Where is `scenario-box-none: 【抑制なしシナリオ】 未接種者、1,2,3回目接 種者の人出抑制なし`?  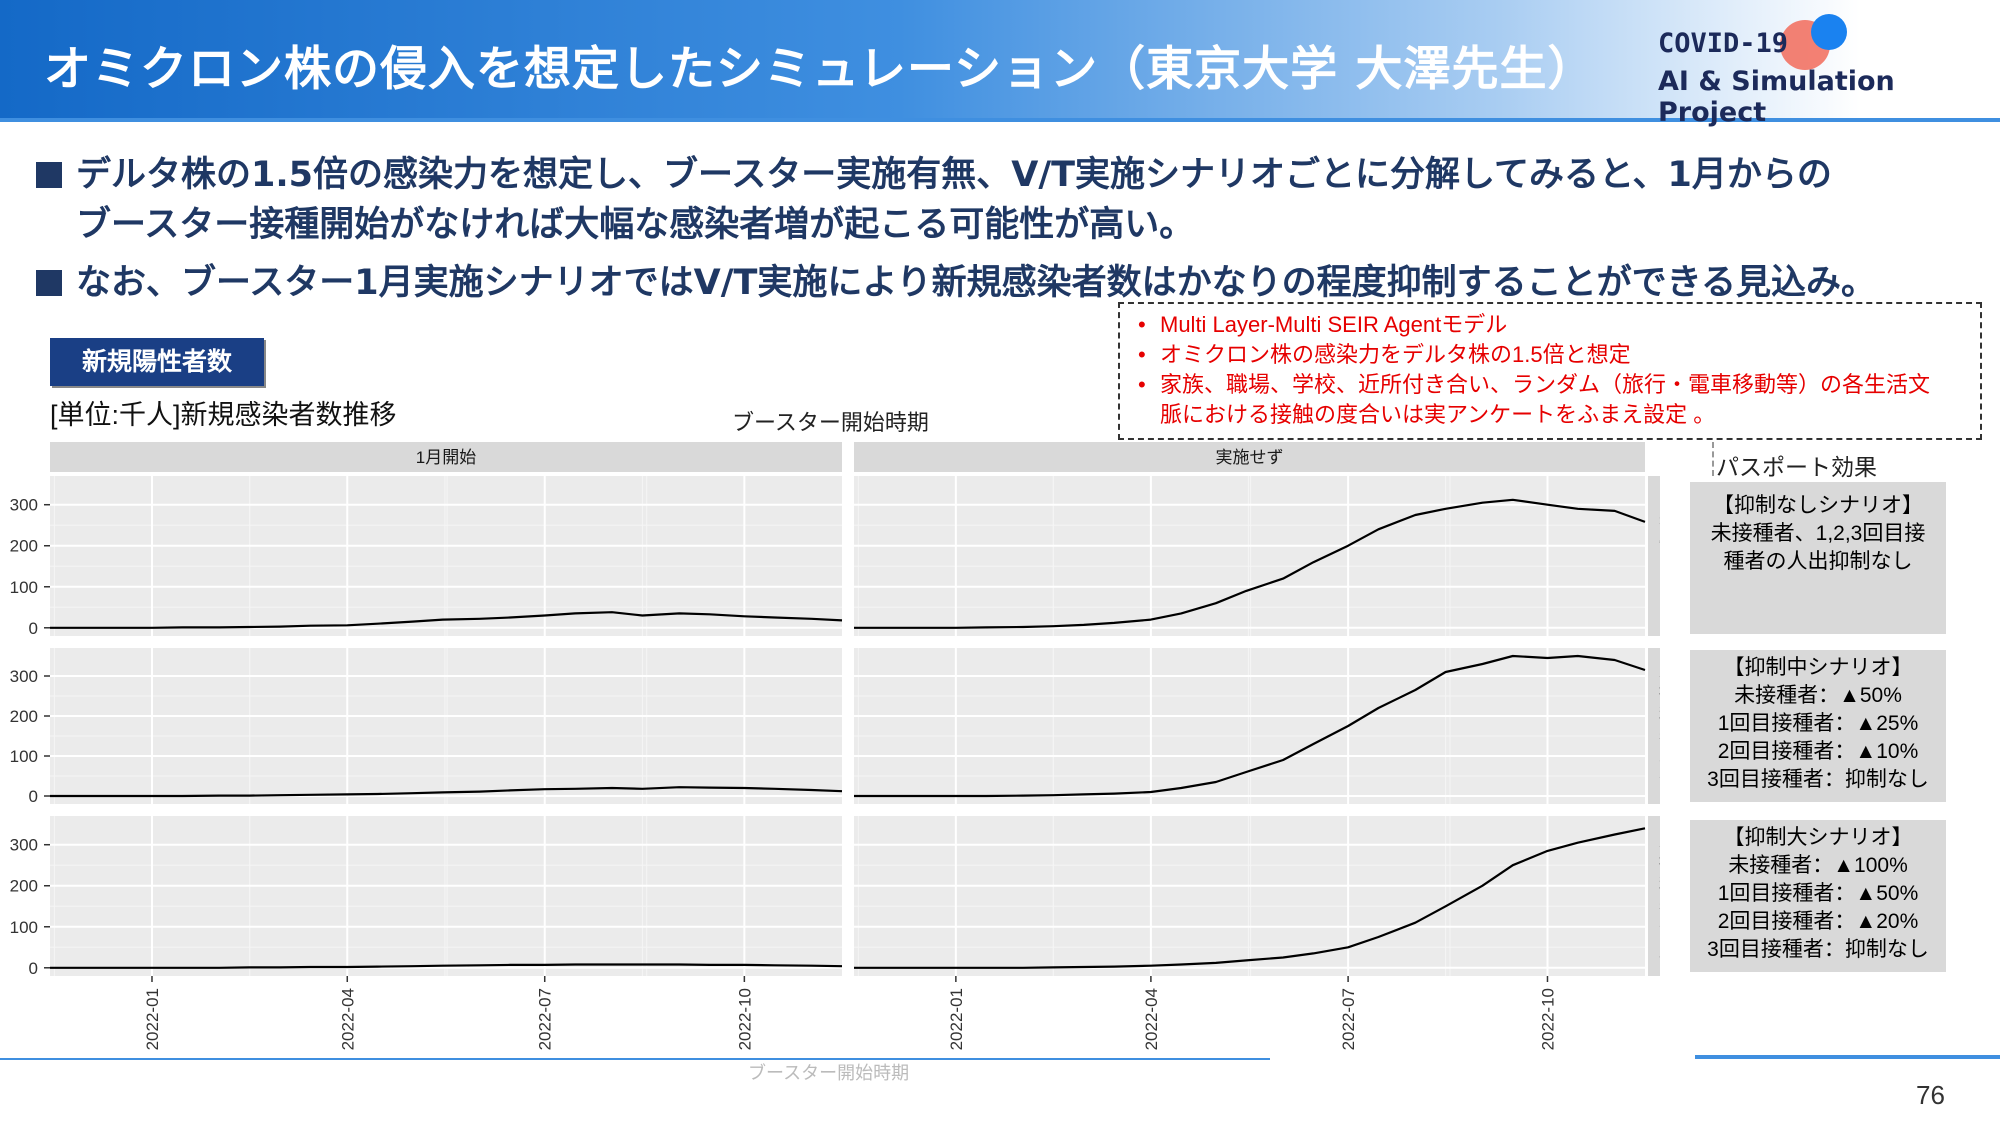 scenario-box-none: 【抑制なしシナリオ】 未接種者、1,2,3回目接 種者の人出抑制なし is located at coordinates (1818, 558).